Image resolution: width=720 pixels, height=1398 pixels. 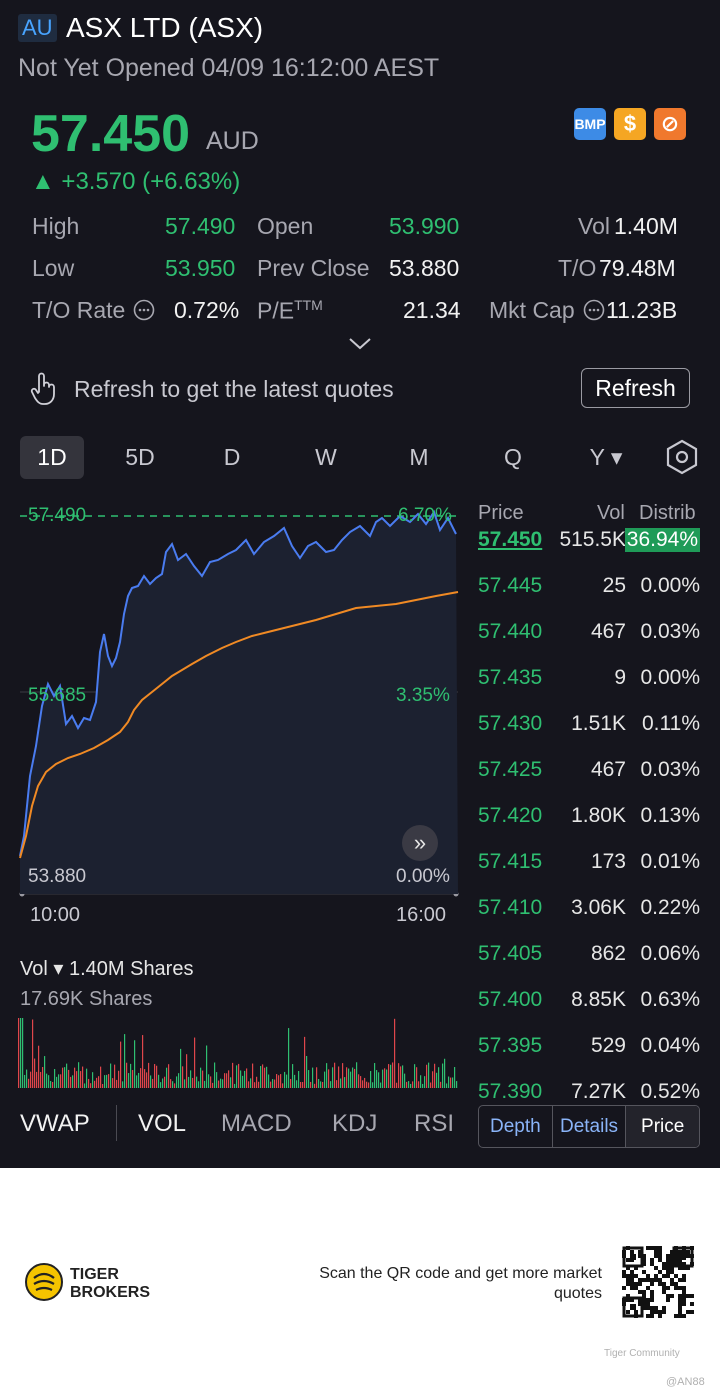 I want to click on row-distrib: 0.11%, so click(x=671, y=723).